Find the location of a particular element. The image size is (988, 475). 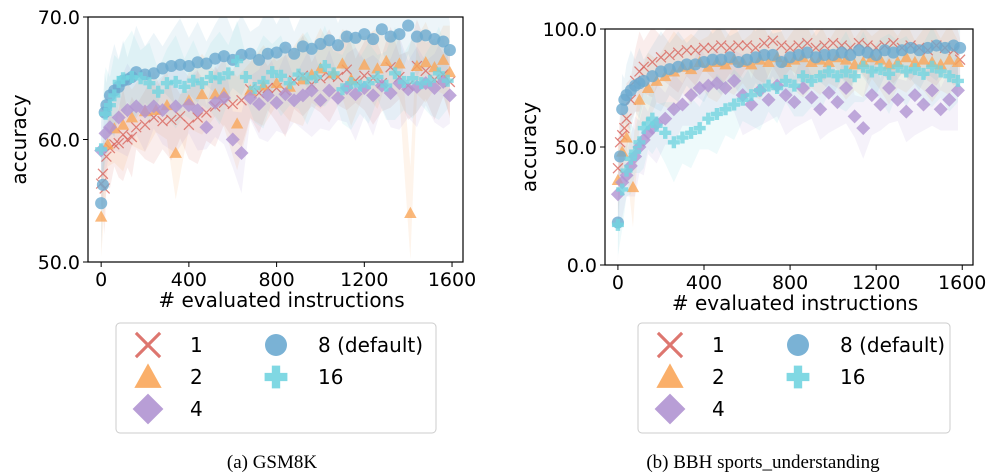

x-axis-label: # evaluated instructions is located at coordinates (795, 303).